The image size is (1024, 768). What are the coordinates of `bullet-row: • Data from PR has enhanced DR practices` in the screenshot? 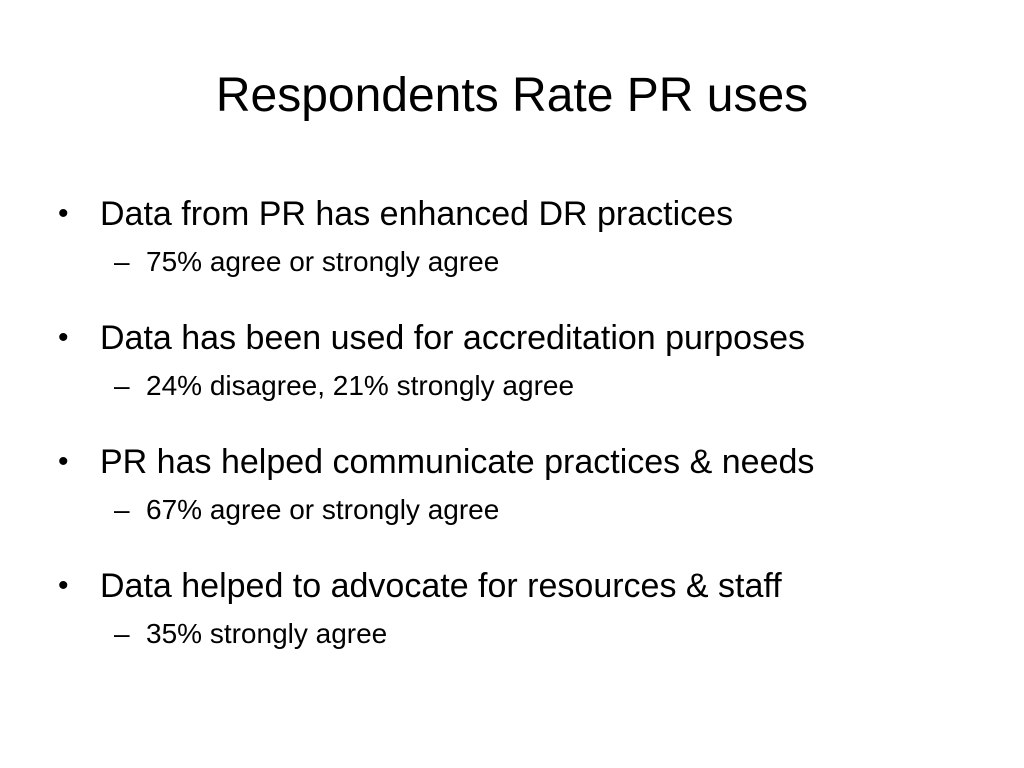 It's located at (523, 215).